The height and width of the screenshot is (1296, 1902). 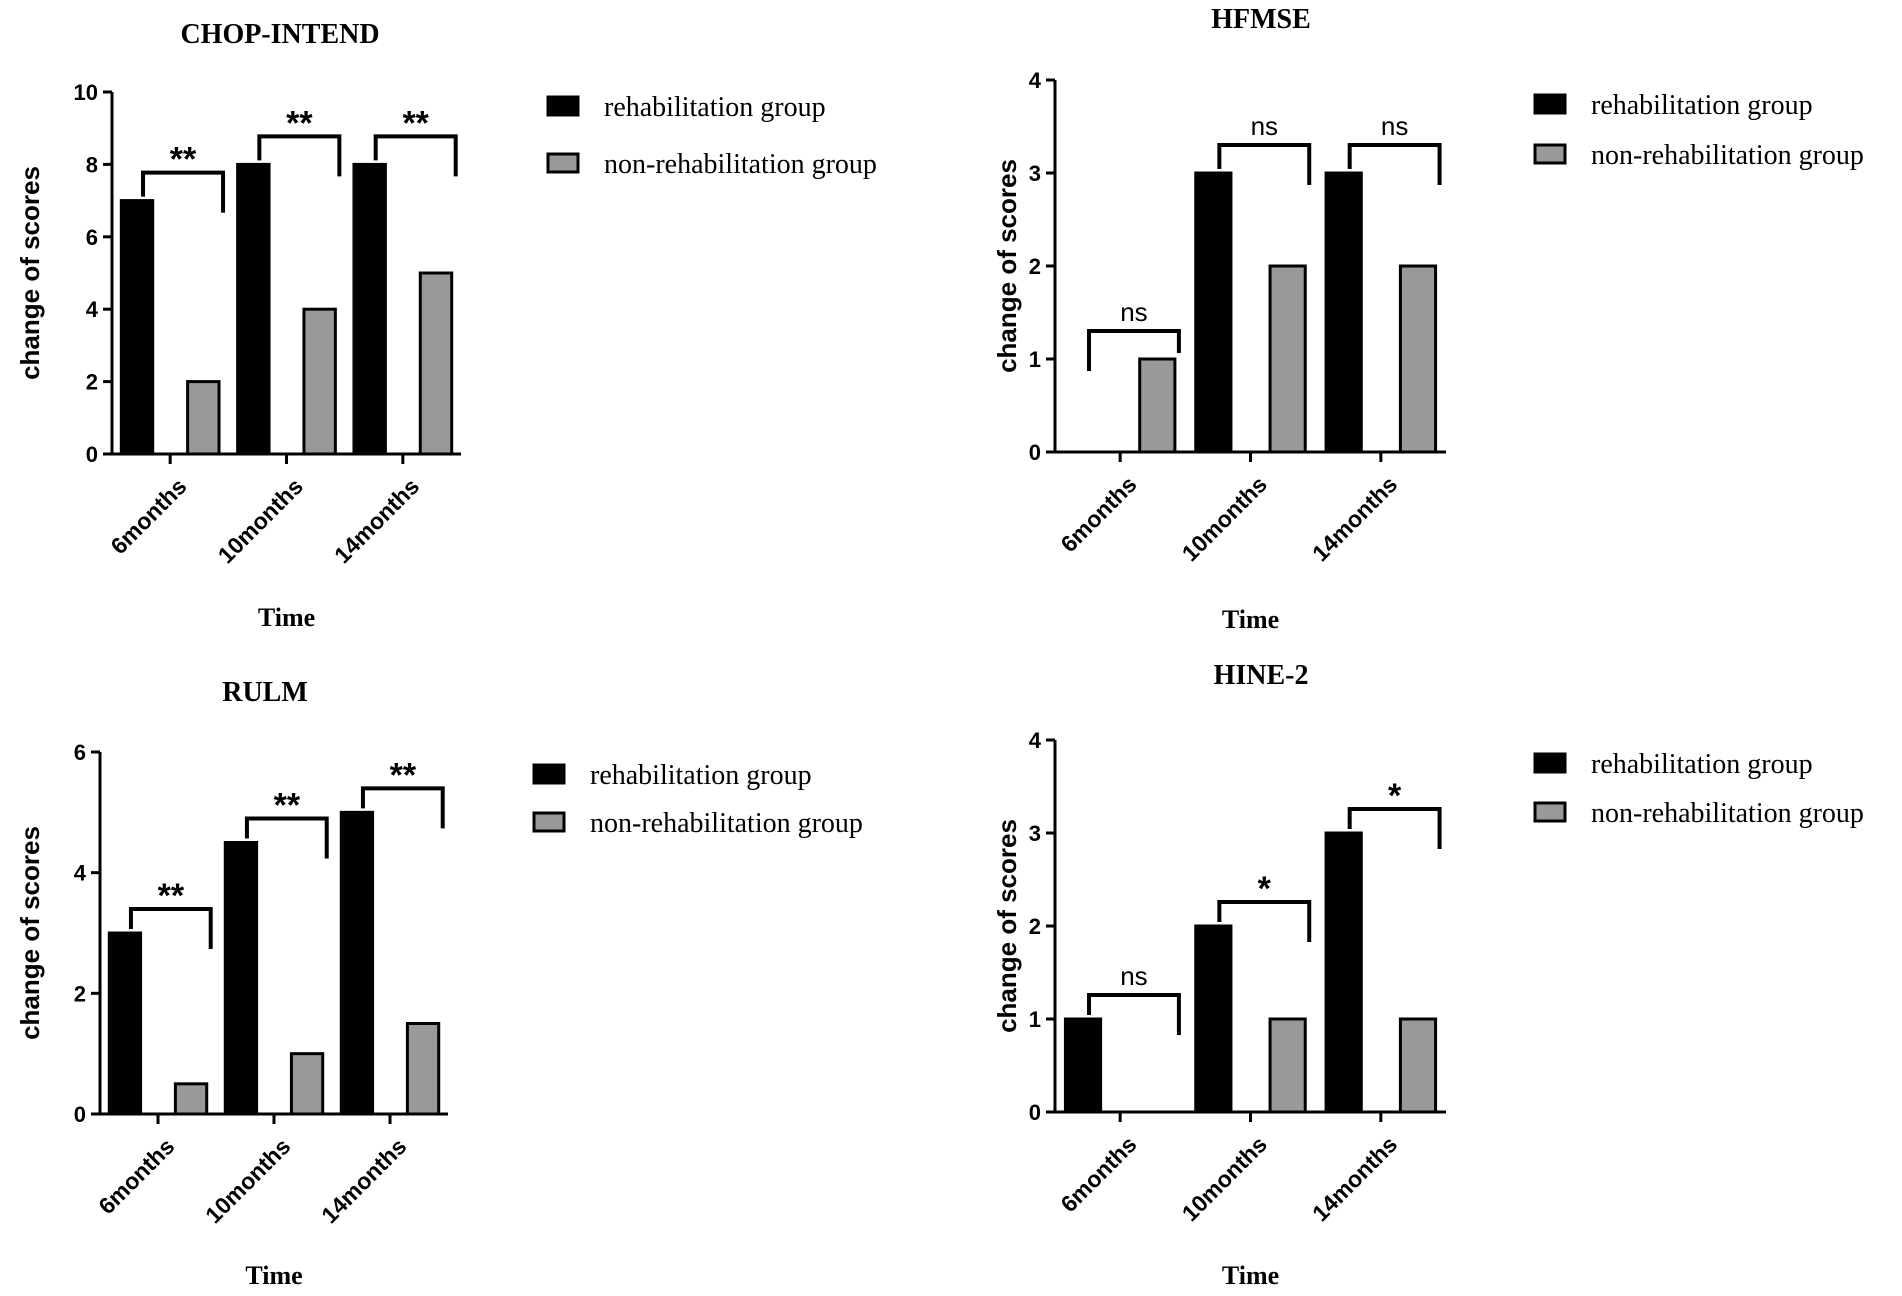 I want to click on chart-title: HINE-2, so click(x=1261, y=675).